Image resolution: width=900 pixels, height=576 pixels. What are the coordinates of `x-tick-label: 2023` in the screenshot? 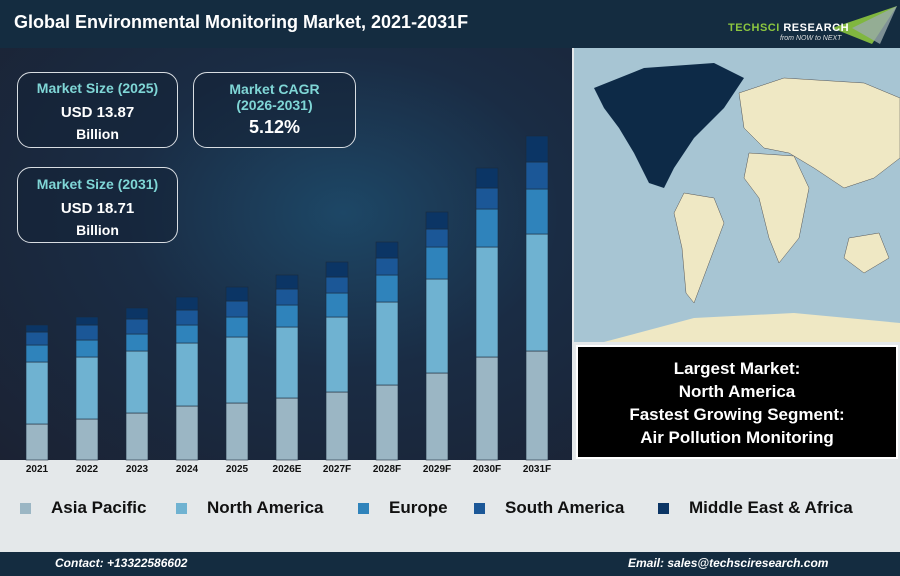 It's located at (137, 469).